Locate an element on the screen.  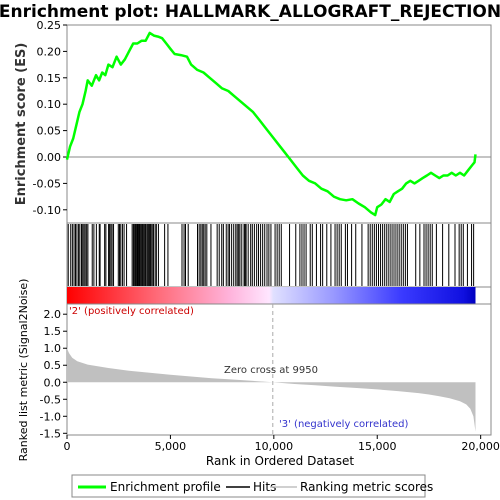
es-ytick-label: 0.05 is located at coordinates (49, 131).